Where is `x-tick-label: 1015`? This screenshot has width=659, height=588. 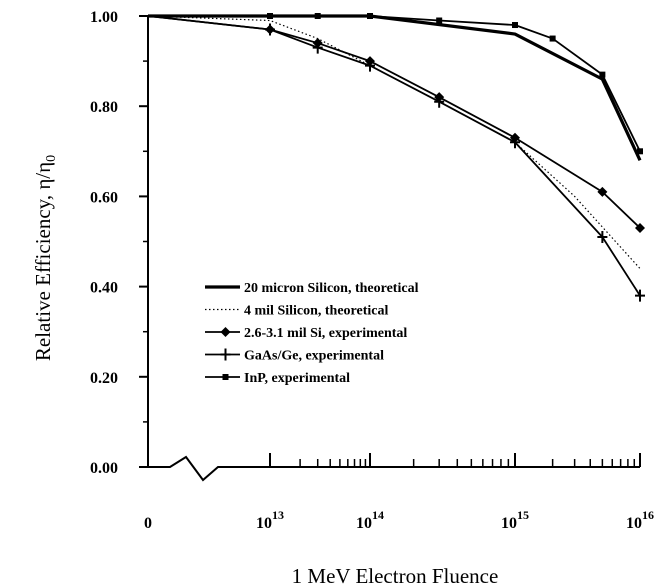
x-tick-label: 1015 is located at coordinates (515, 520).